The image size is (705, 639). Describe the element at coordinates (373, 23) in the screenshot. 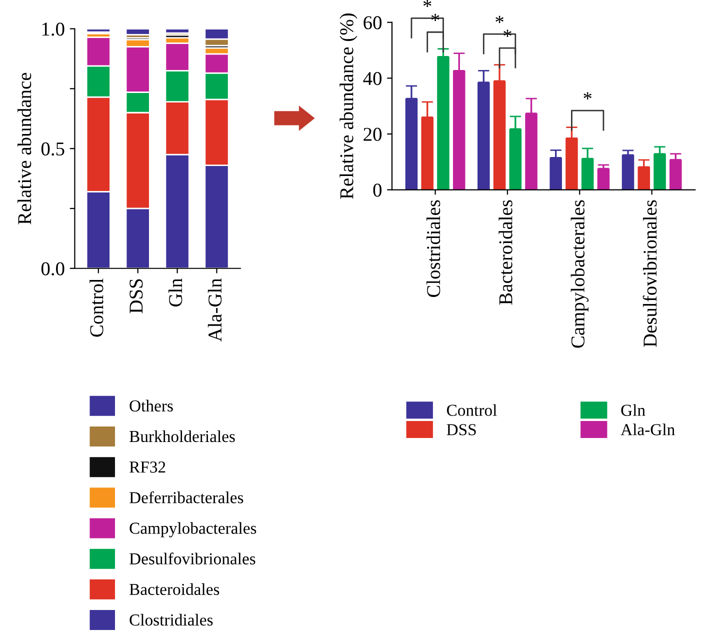

I see `y-tick-label: 60` at that location.